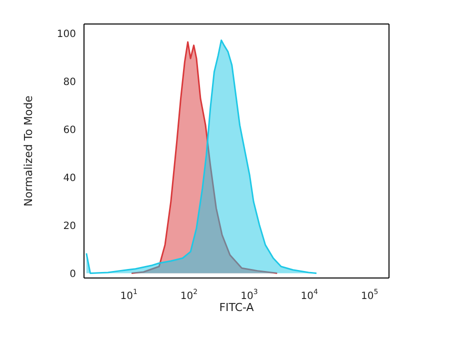 This screenshot has width=473, height=351. What do you see at coordinates (28, 150) in the screenshot?
I see `y-axis-title: Normalized To Mode` at bounding box center [28, 150].